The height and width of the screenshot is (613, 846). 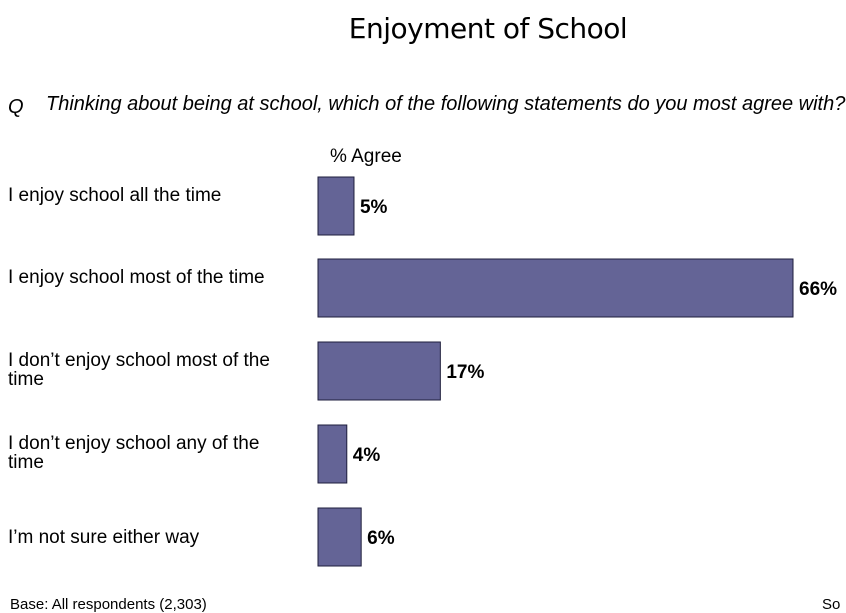 What do you see at coordinates (831, 604) in the screenshot?
I see `source-note: So` at bounding box center [831, 604].